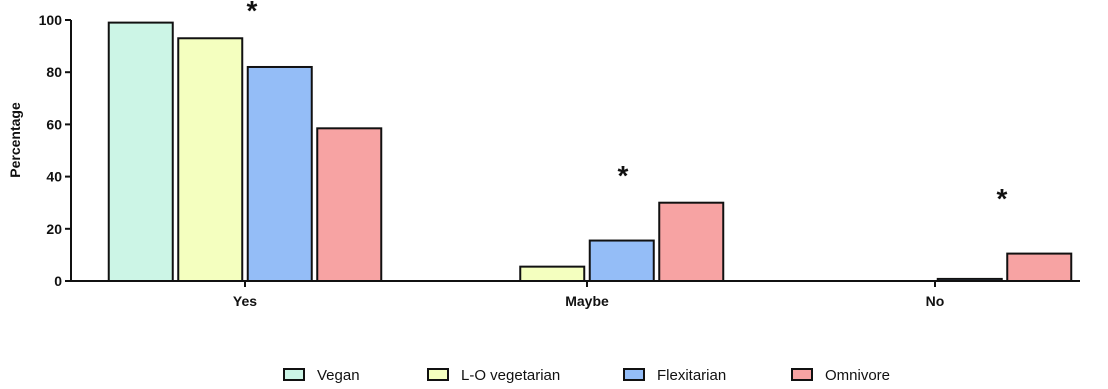  I want to click on bar-omnivore-no, so click(1039, 267).